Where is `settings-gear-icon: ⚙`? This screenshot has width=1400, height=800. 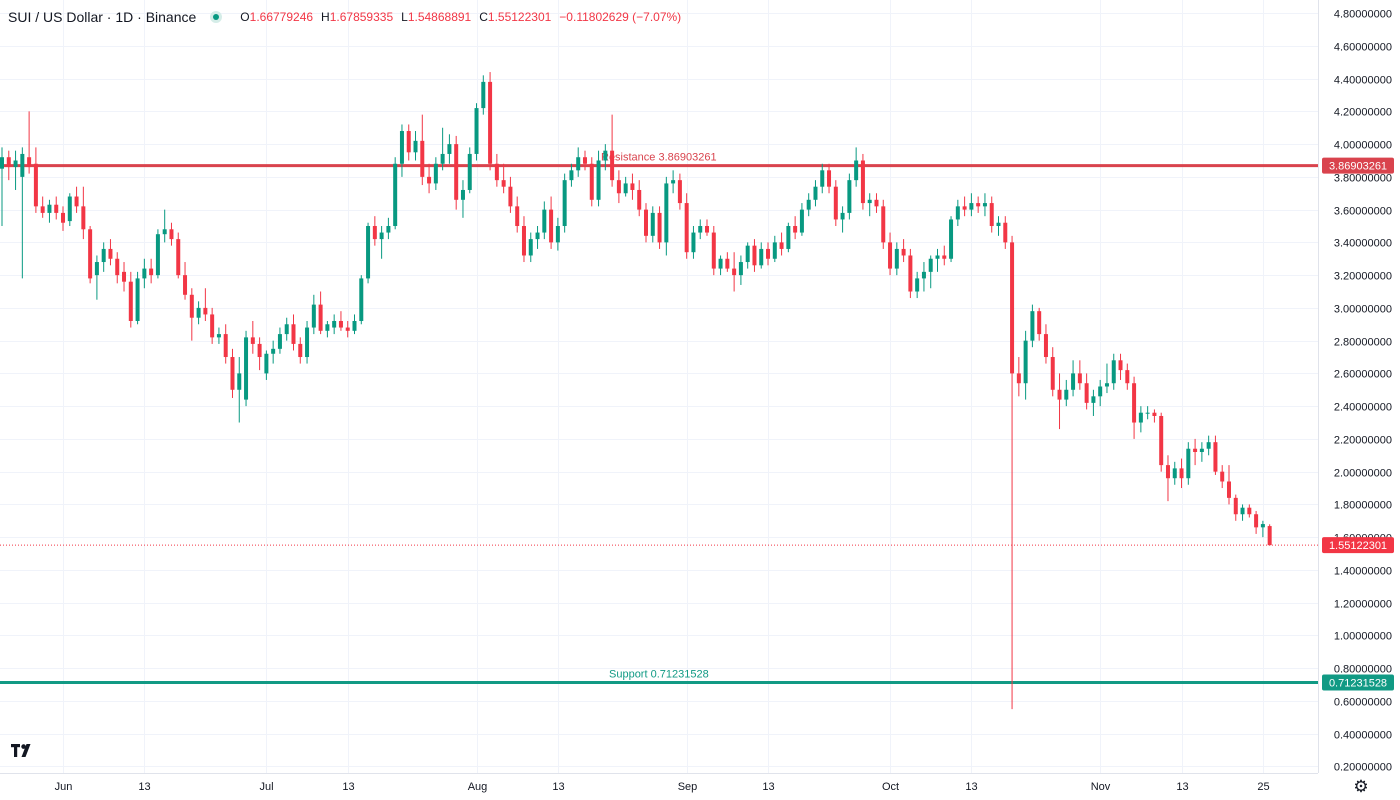
settings-gear-icon: ⚙ is located at coordinates (1361, 786).